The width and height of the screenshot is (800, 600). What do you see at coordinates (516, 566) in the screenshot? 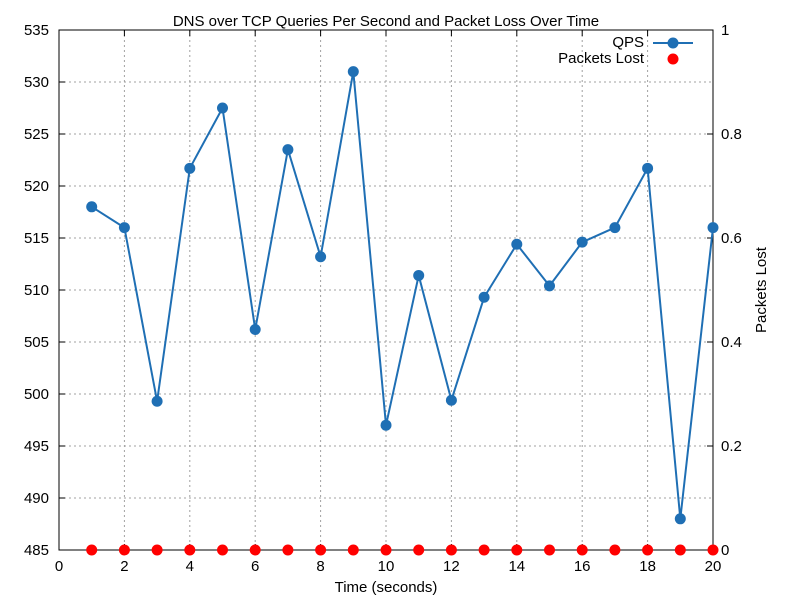
I see `x-tick-label: 14` at bounding box center [516, 566].